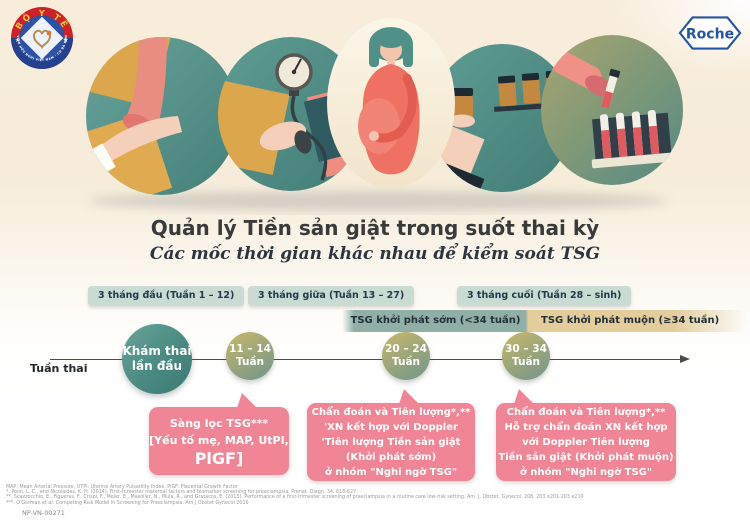 The width and height of the screenshot is (750, 530). I want to click on milestone-week-11-14: 11 – 14 Tuần, so click(250, 356).